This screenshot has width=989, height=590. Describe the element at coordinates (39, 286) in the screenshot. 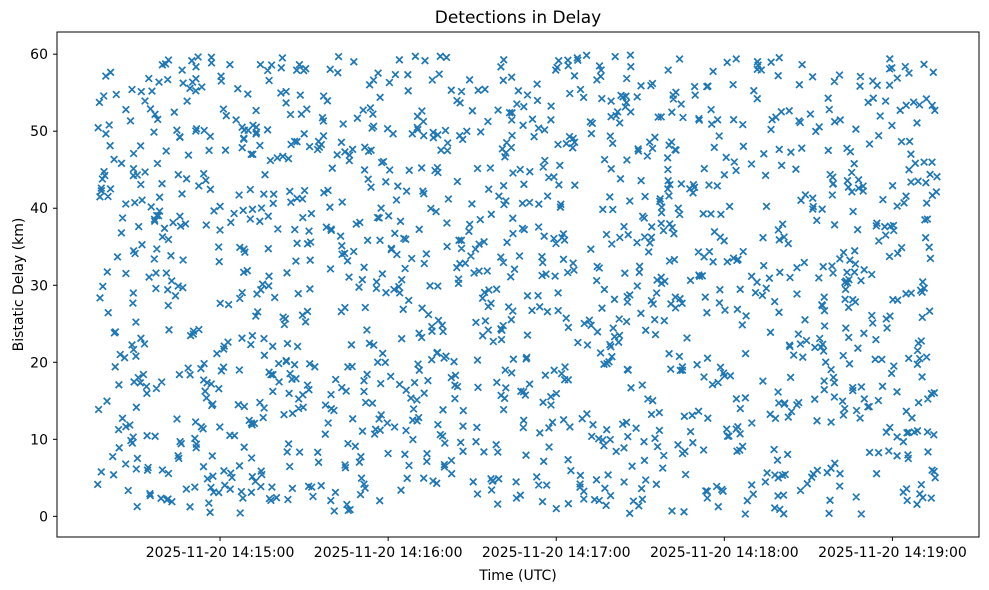

I see `y-tick-label: 30` at that location.